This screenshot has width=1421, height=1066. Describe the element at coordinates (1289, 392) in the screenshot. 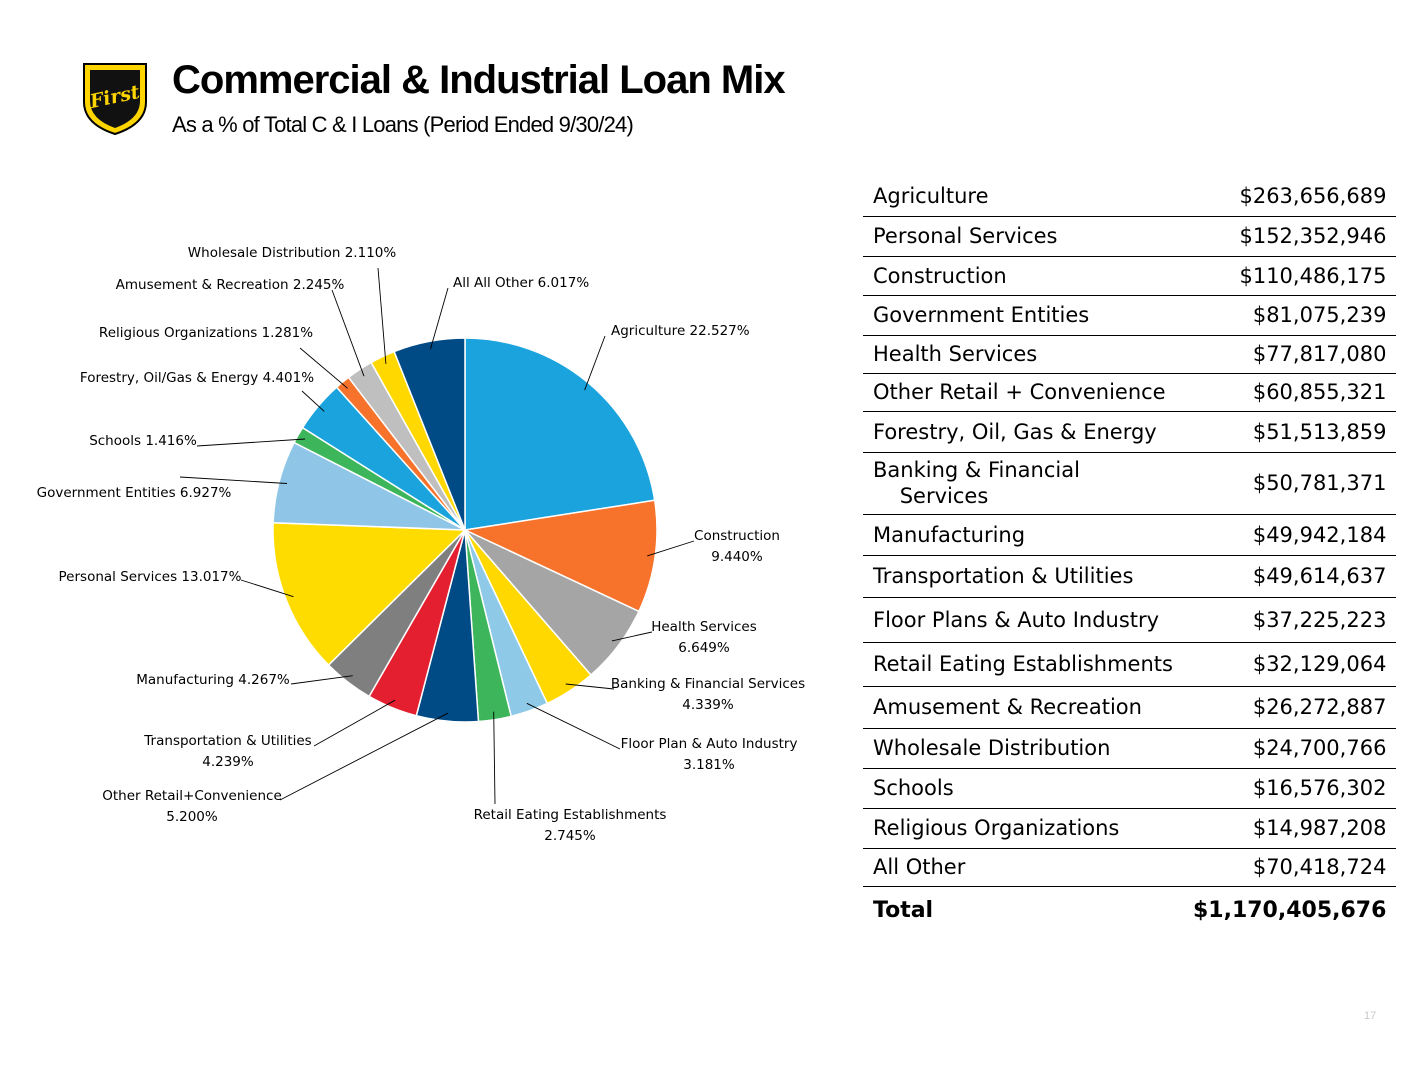

I see `category-amount: $60,855,321` at that location.